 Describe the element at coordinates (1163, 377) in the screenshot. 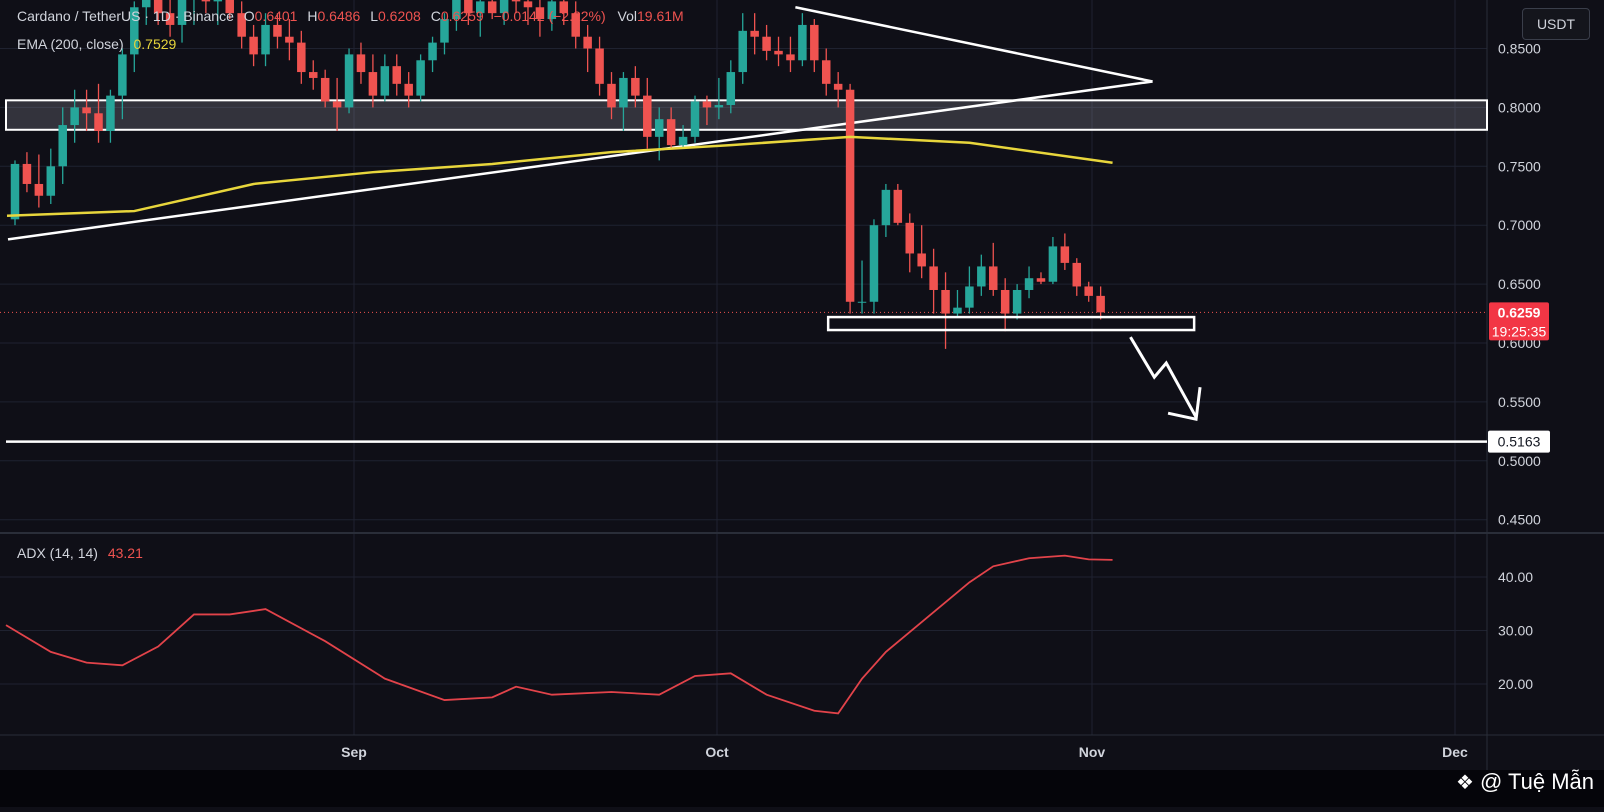

I see `bearish-arrow` at that location.